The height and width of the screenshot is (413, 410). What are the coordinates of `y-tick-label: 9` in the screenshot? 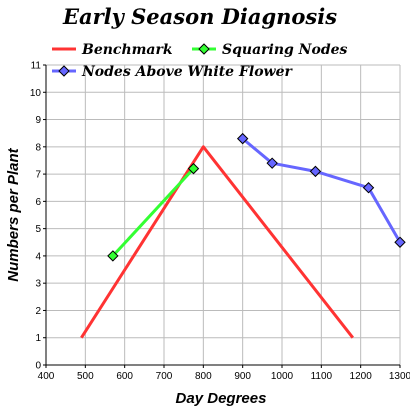 It's located at (38, 120).